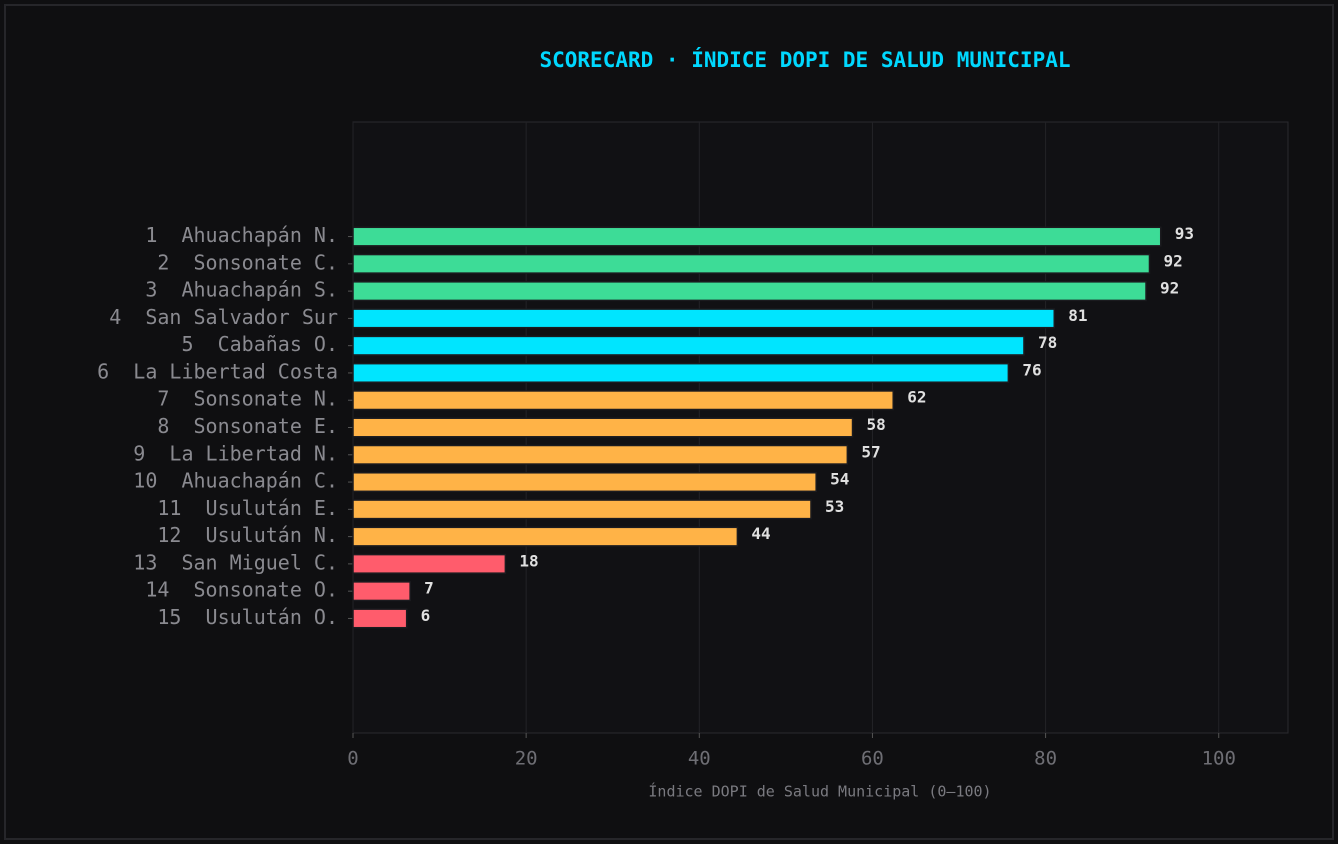  I want to click on y-tick-label: 13 San Miguel C., so click(235, 562).